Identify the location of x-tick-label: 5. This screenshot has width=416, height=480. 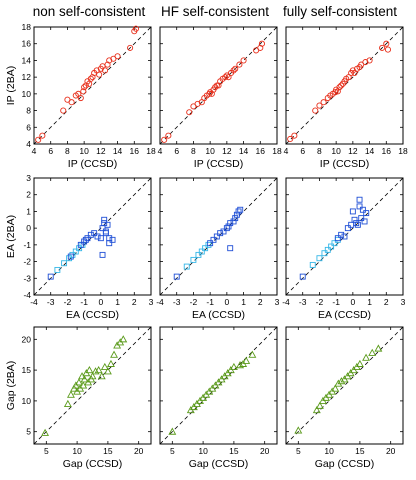
(46, 451).